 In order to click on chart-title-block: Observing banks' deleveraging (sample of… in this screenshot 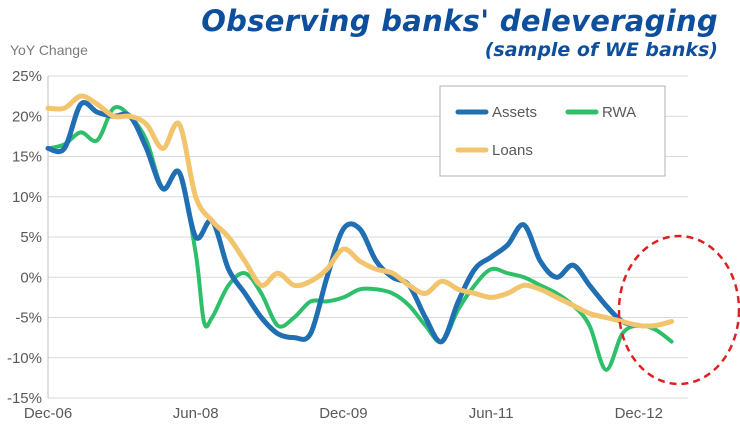, I will do `click(459, 33)`.